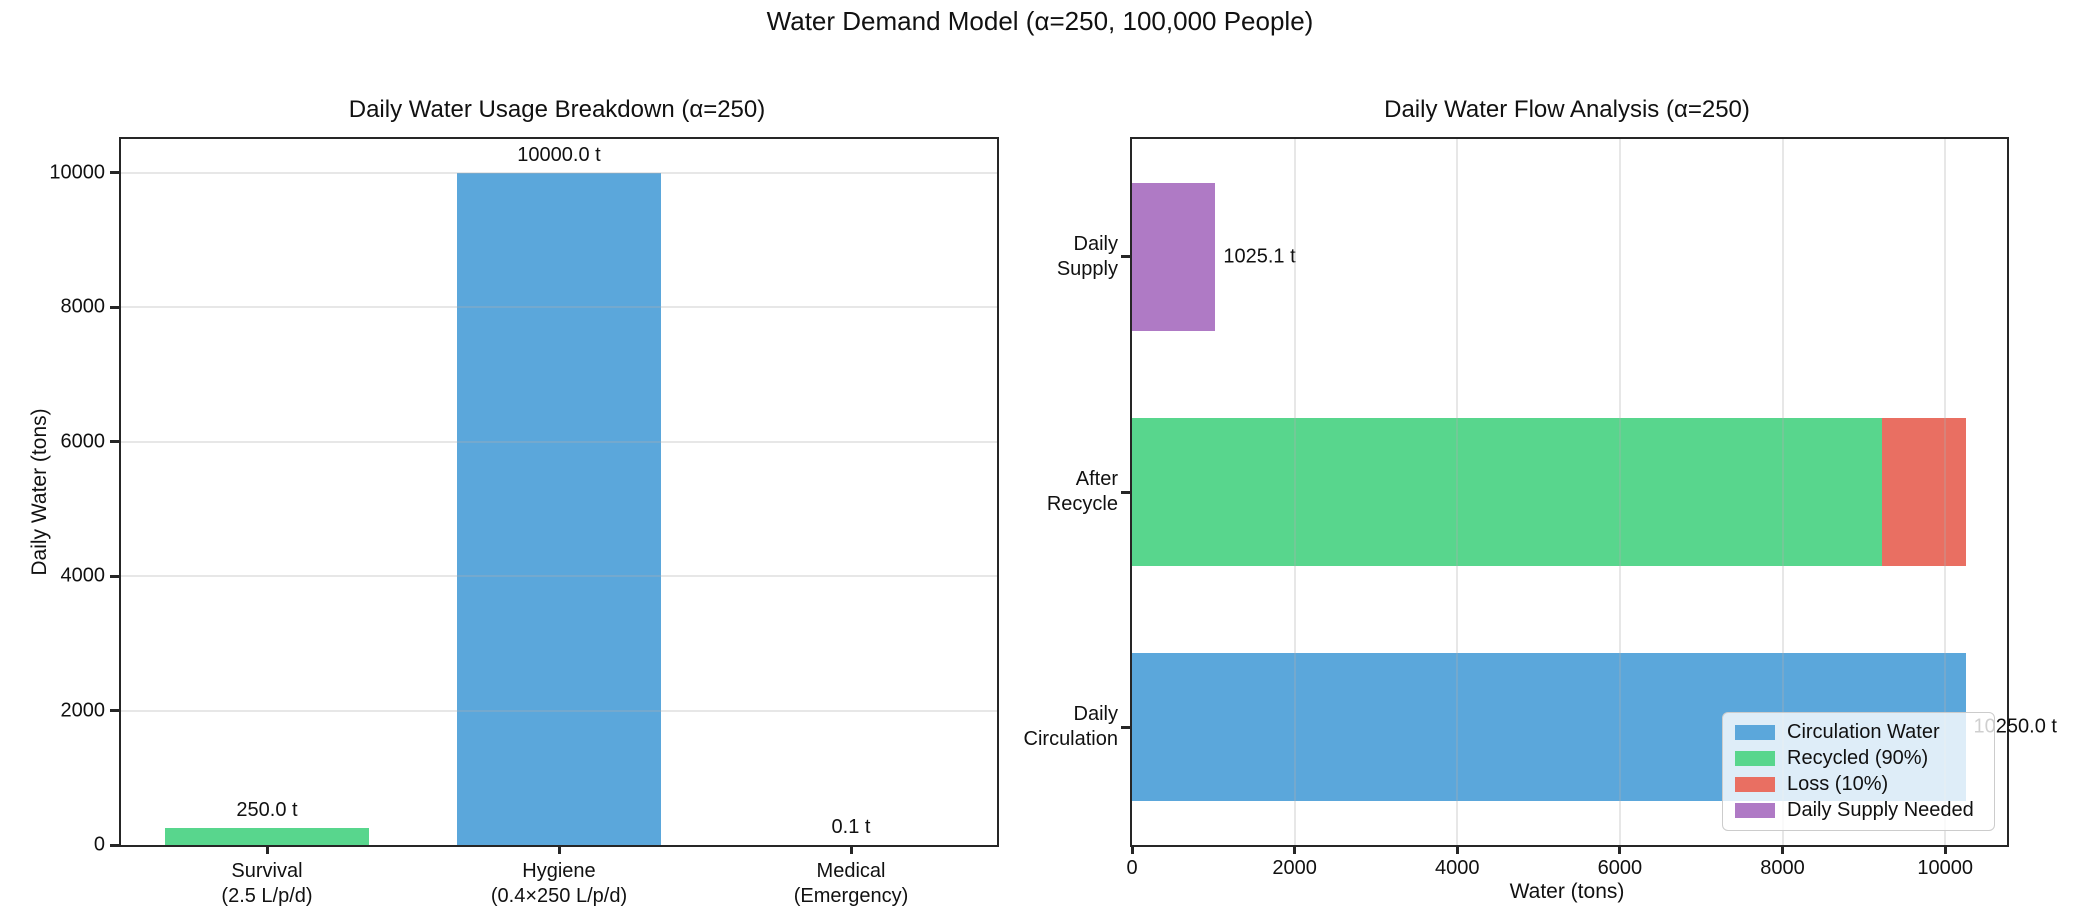 This screenshot has width=2081, height=923. I want to click on x-category-label-line: Survival, so click(267, 871).